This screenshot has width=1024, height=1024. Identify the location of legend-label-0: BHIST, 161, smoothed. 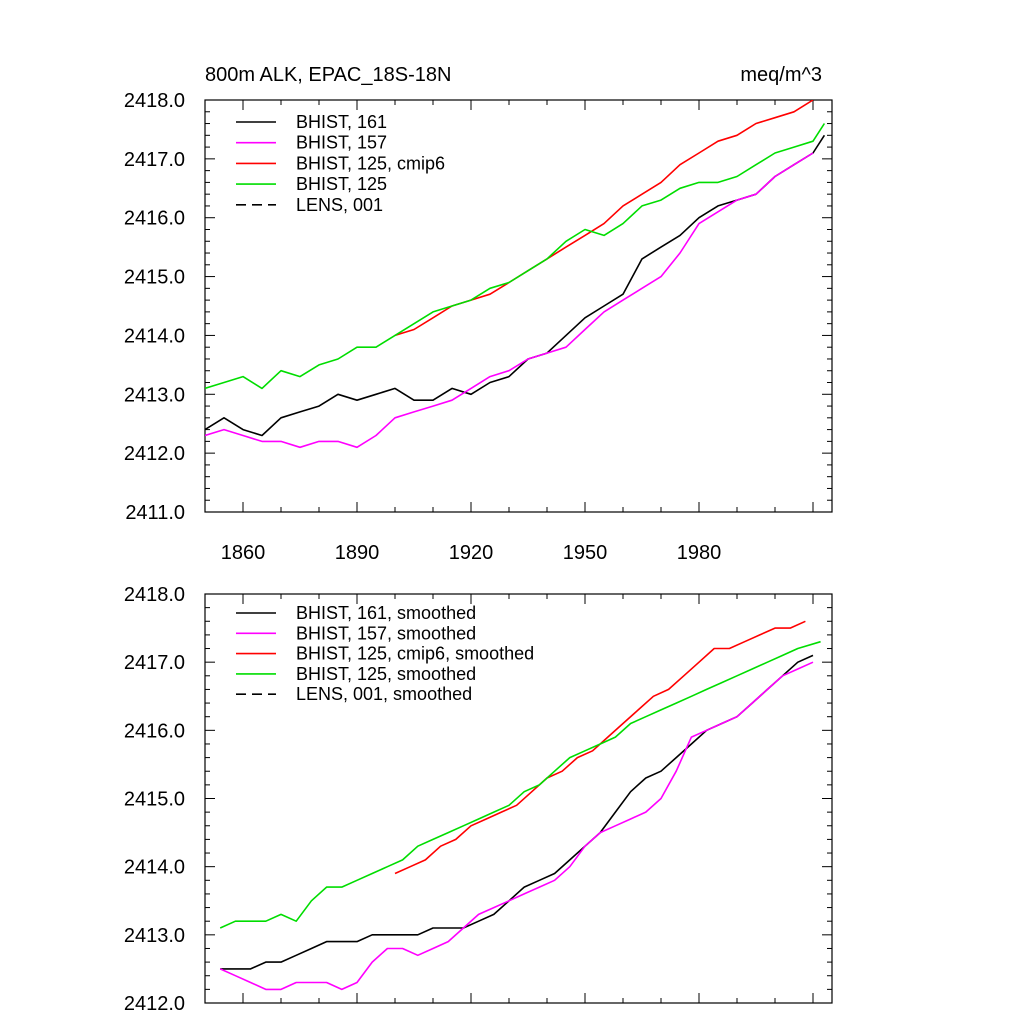
(386, 613).